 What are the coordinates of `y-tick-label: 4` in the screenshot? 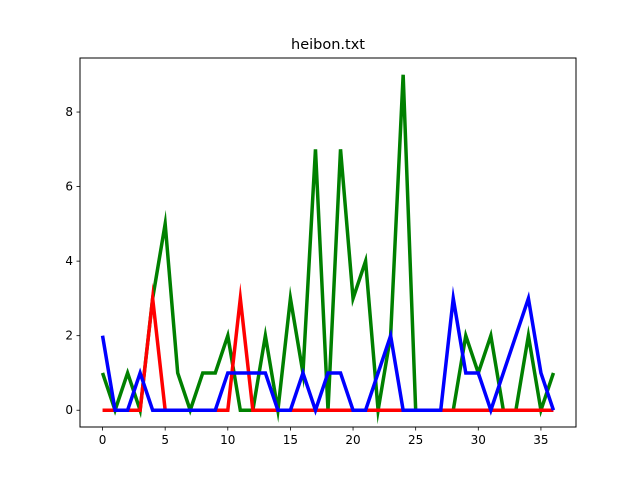 It's located at (69, 261).